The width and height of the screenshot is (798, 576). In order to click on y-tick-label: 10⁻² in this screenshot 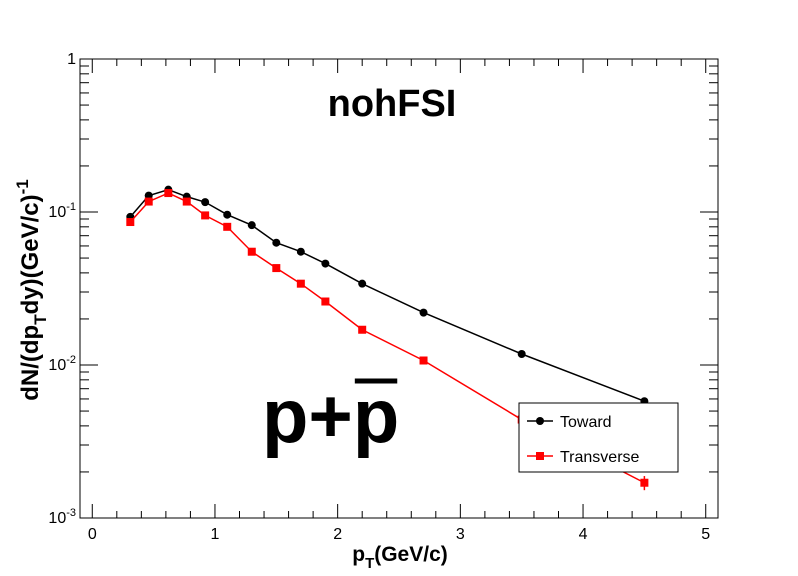, I will do `click(62, 364)`.